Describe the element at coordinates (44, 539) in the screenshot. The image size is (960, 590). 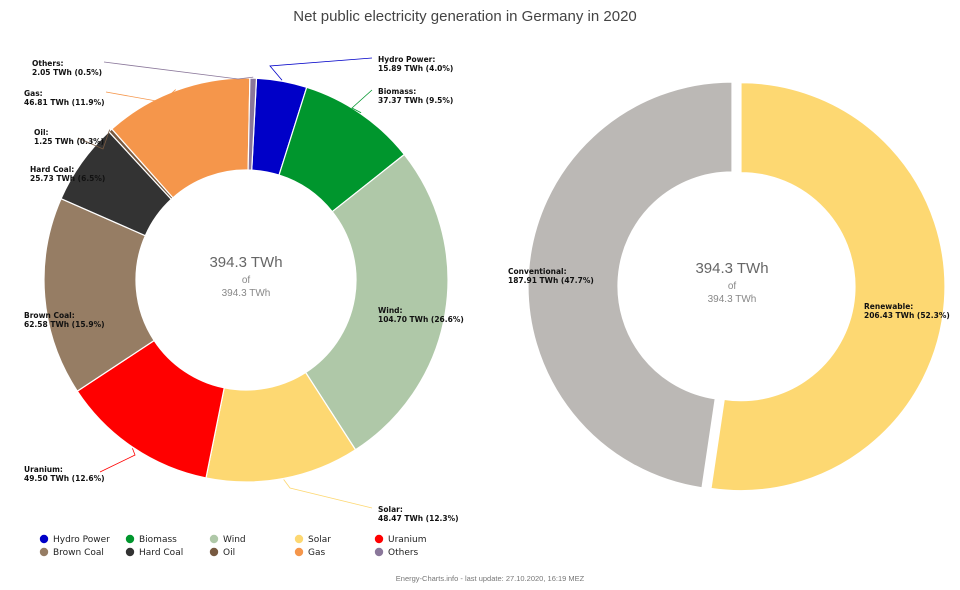
I see `legend-marker-hydro-power` at that location.